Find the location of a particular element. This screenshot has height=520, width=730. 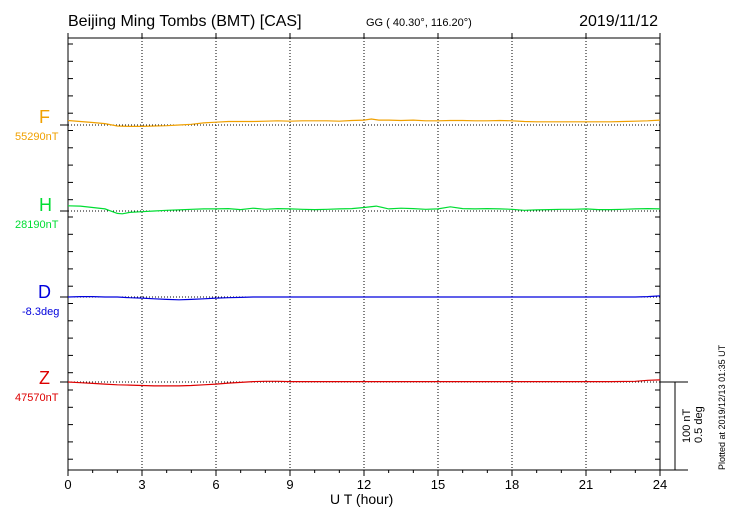

x-axis-label: U T (hour) is located at coordinates (362, 499).